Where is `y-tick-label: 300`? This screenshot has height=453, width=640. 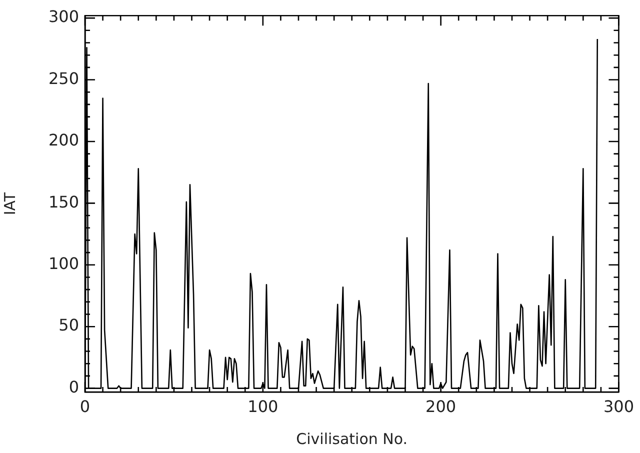 y-tick-label: 300 is located at coordinates (63, 16).